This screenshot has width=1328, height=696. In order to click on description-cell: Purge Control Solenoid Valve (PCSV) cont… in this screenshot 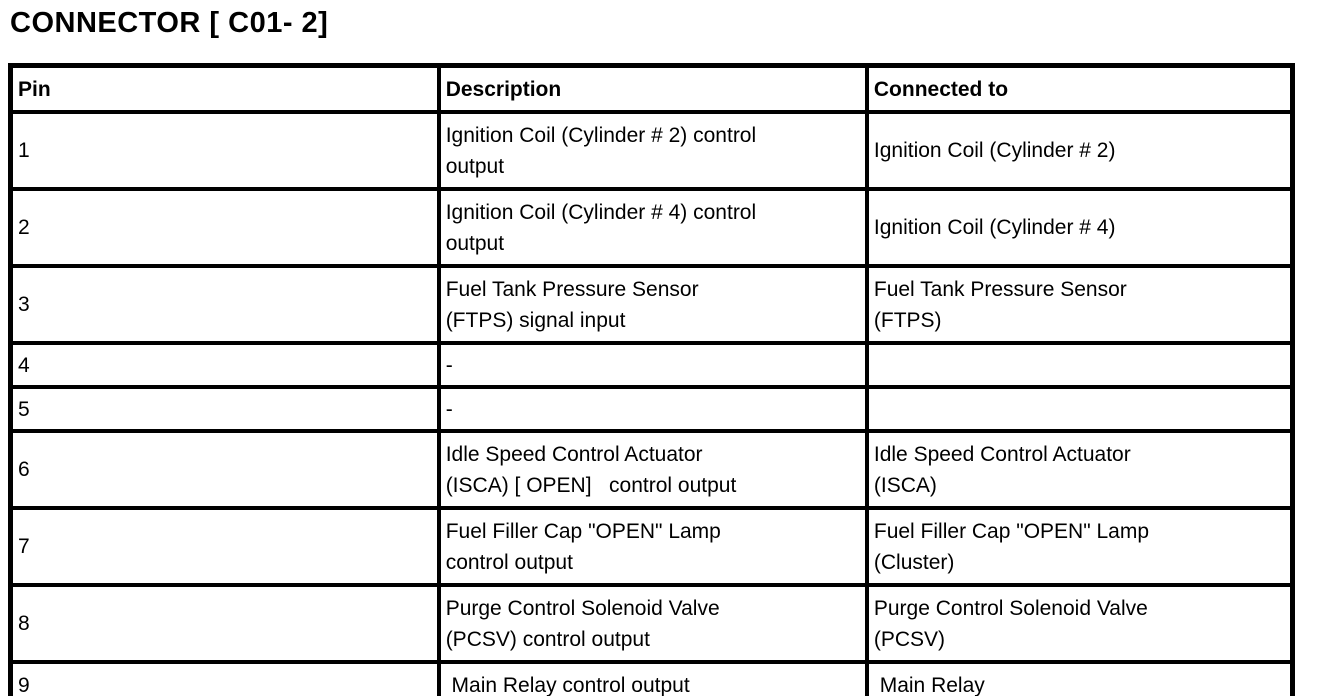, I will do `click(652, 623)`.